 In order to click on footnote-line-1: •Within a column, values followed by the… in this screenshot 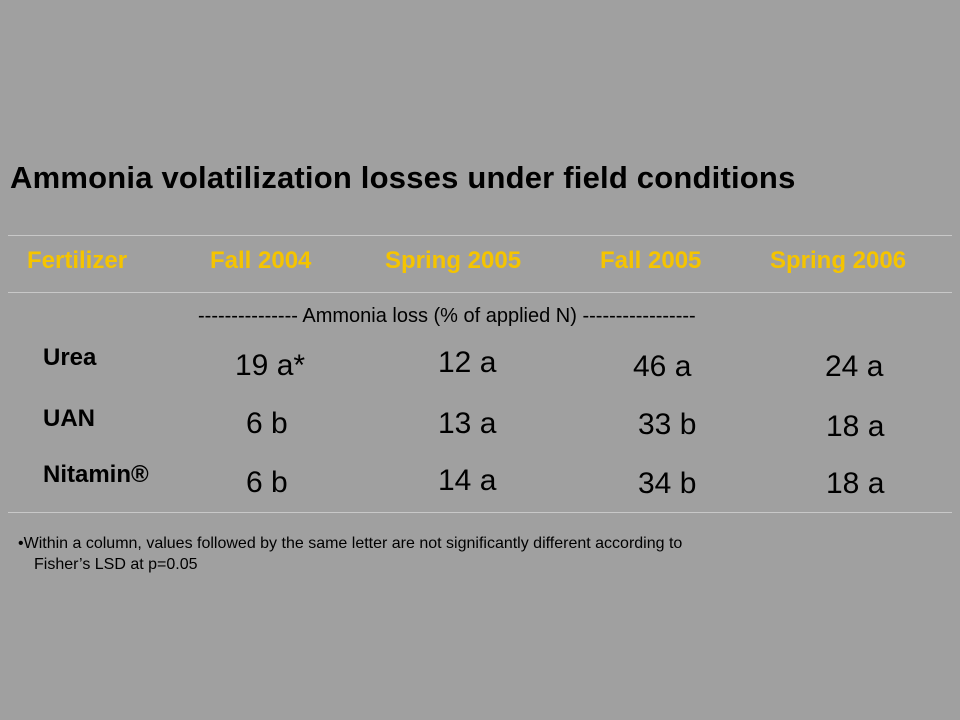, I will do `click(350, 543)`.